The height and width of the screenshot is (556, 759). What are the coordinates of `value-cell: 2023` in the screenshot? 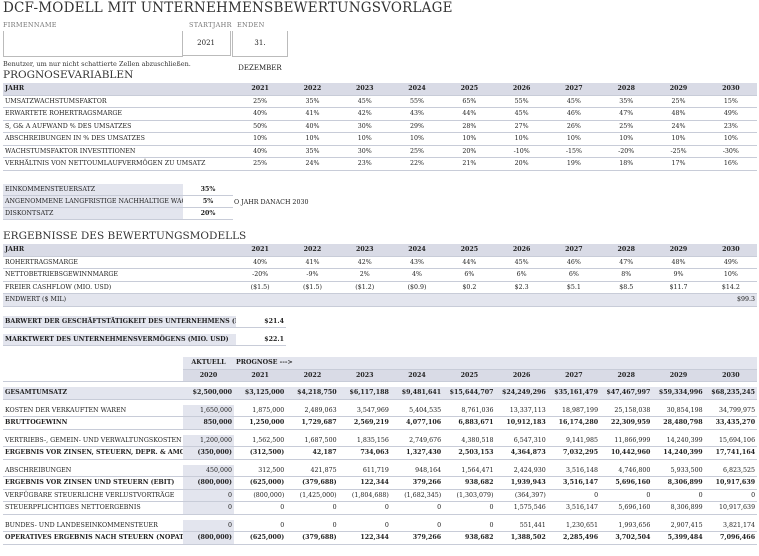 It's located at (364, 89).